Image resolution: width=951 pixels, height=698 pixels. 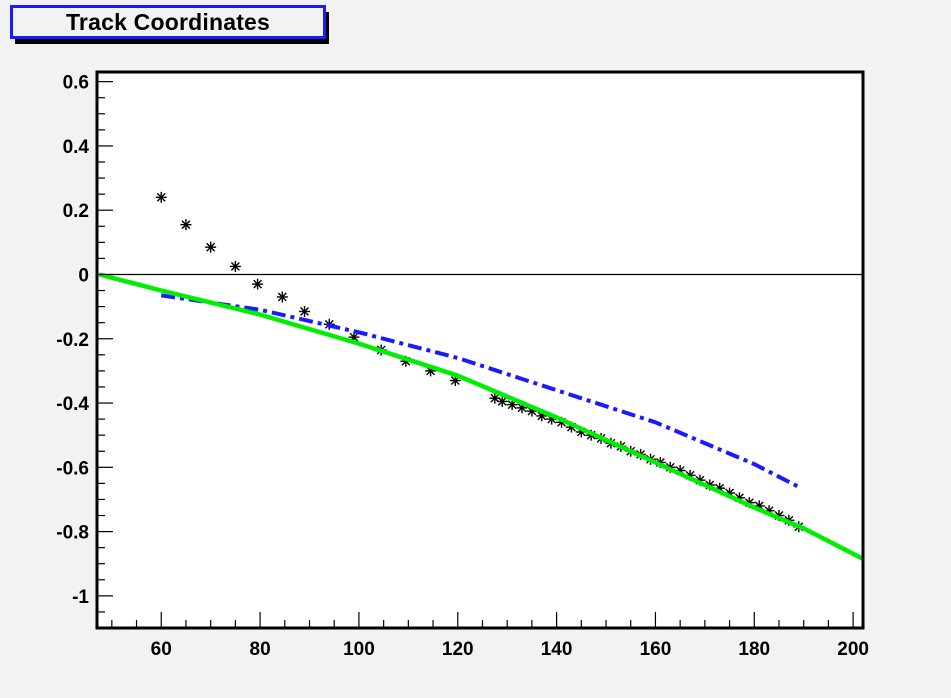 What do you see at coordinates (168, 22) in the screenshot?
I see `chart-title: Track Coordinates` at bounding box center [168, 22].